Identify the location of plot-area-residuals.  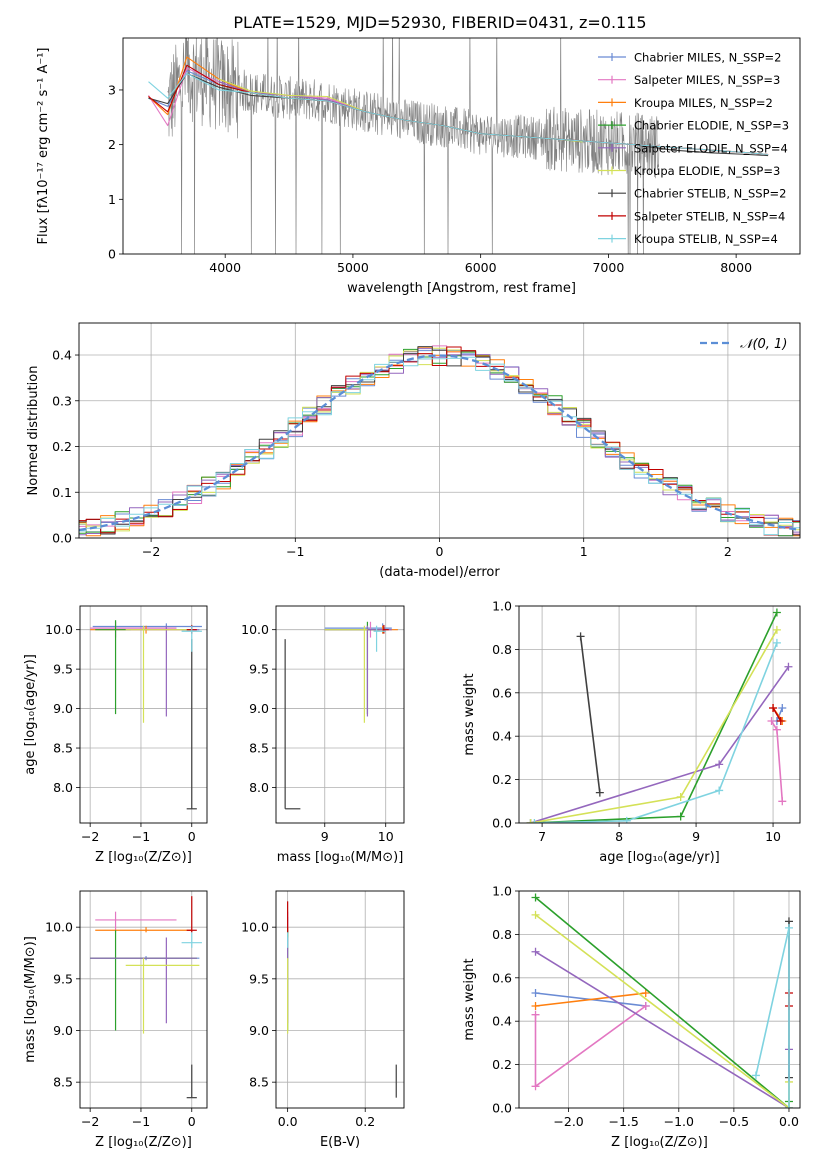
(439, 441).